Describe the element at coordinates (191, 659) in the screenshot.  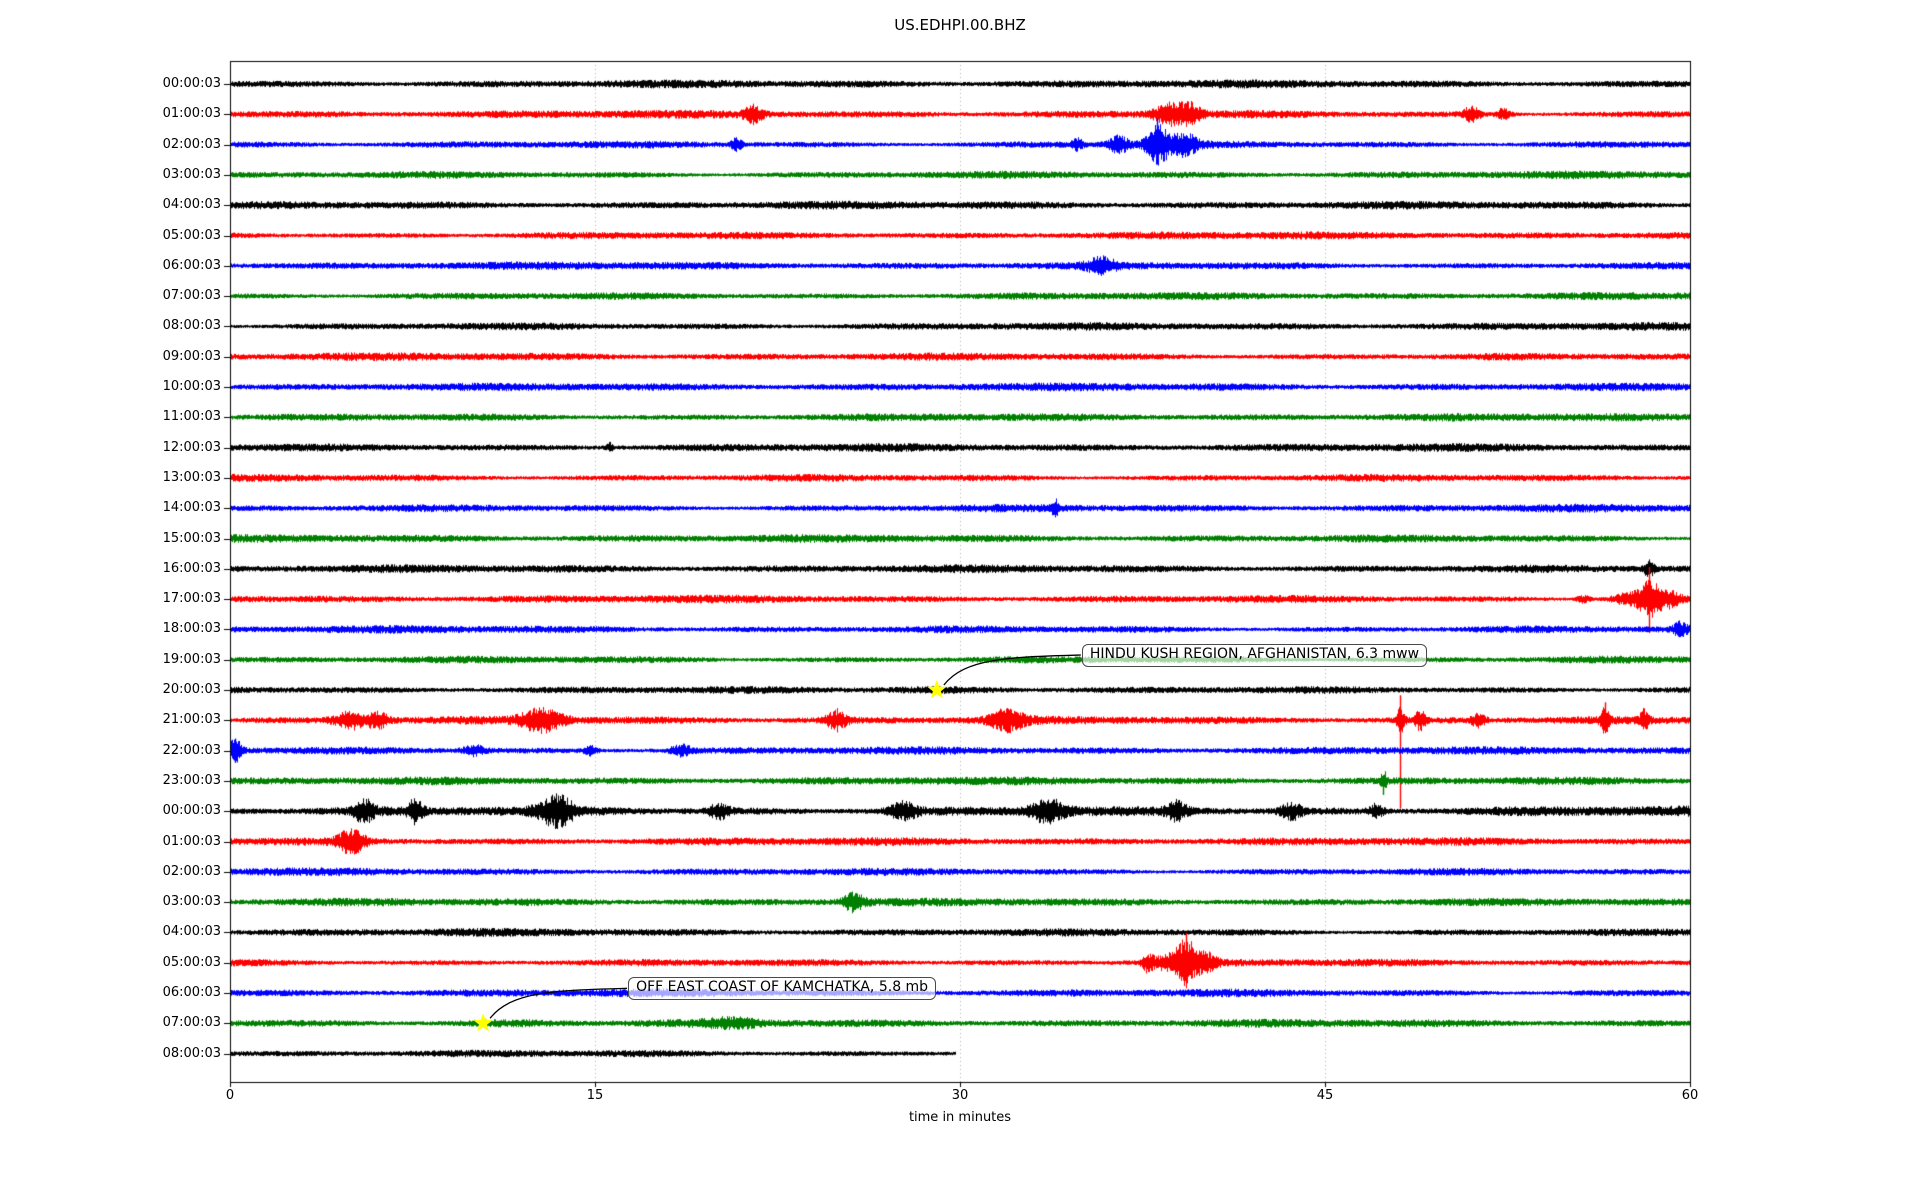
I see `trace-time-label: 19:00:03` at that location.